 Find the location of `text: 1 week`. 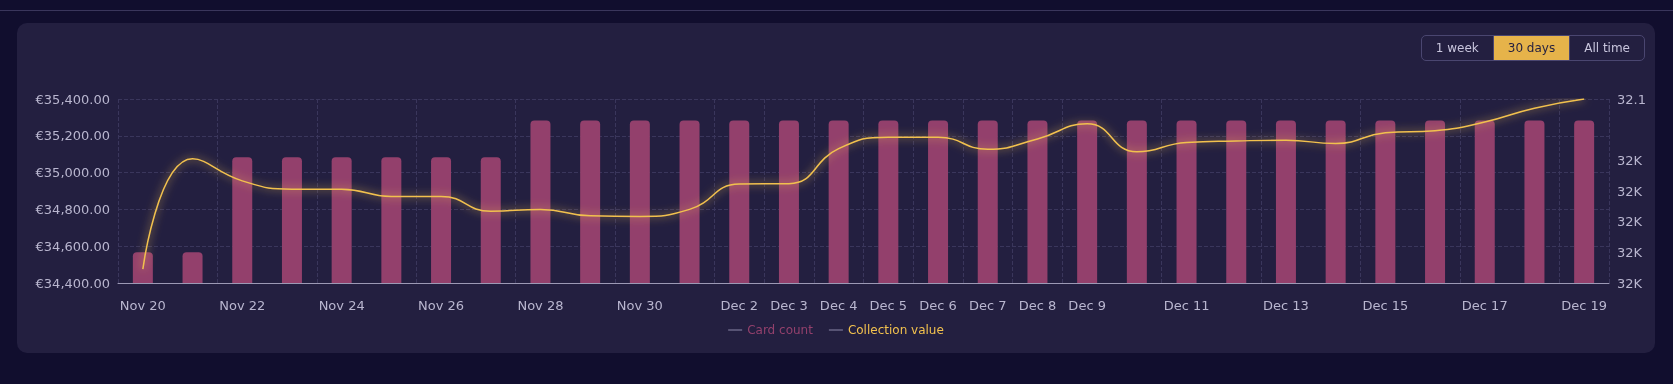

text: 1 week is located at coordinates (1457, 48).